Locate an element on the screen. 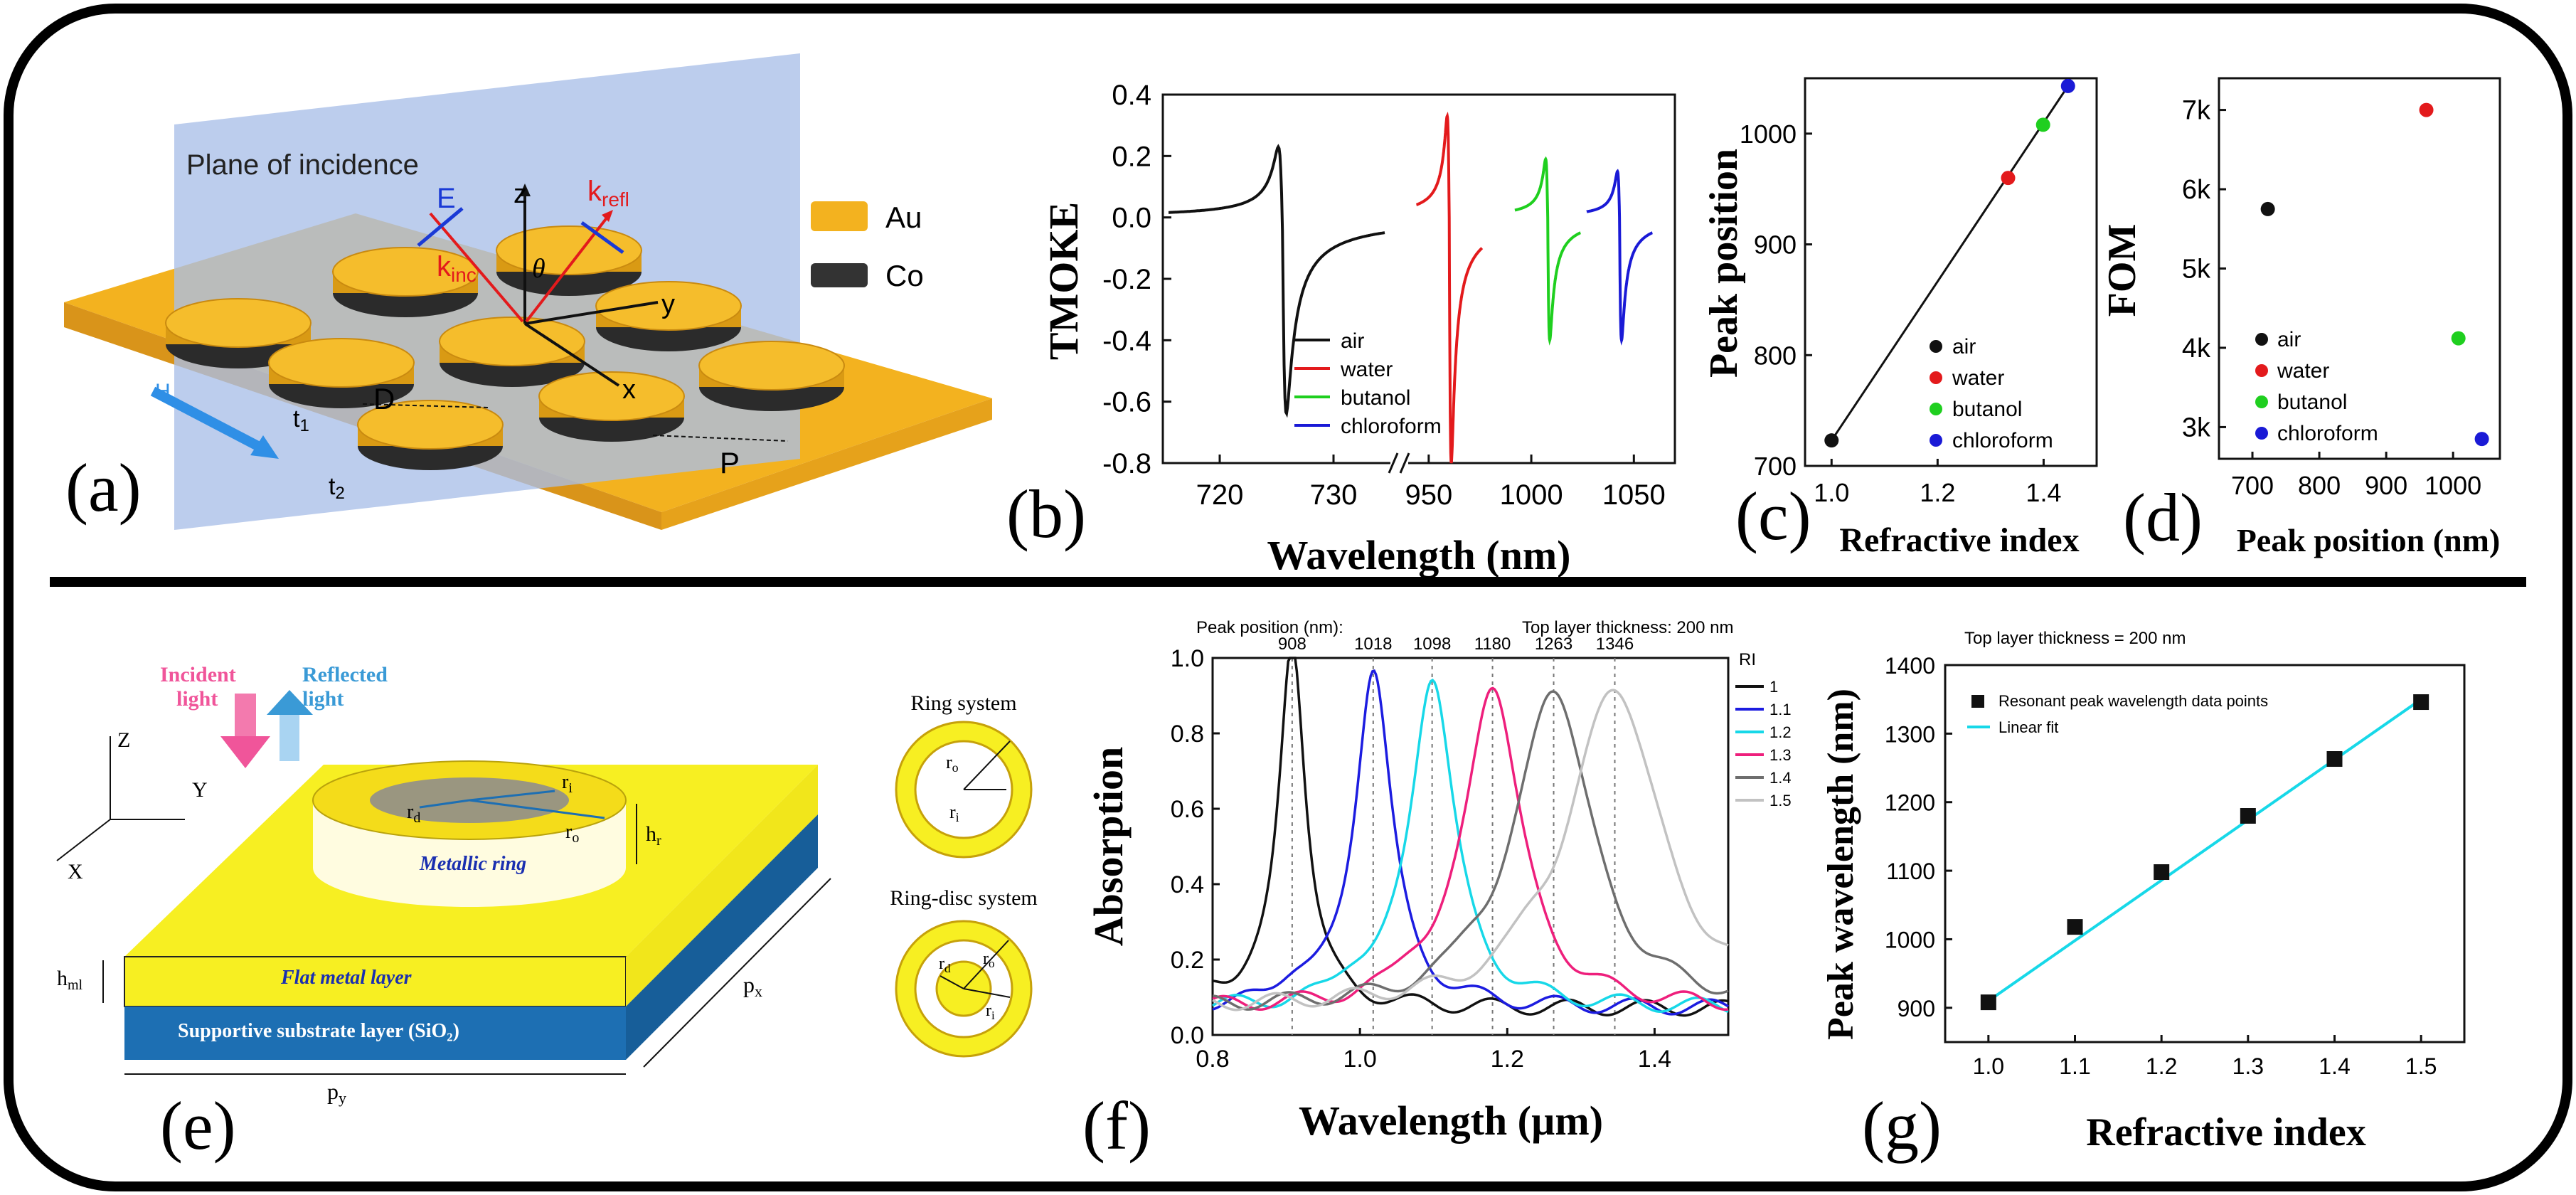  chart-b-ytick-label-1: 0.2 is located at coordinates (1131, 156).